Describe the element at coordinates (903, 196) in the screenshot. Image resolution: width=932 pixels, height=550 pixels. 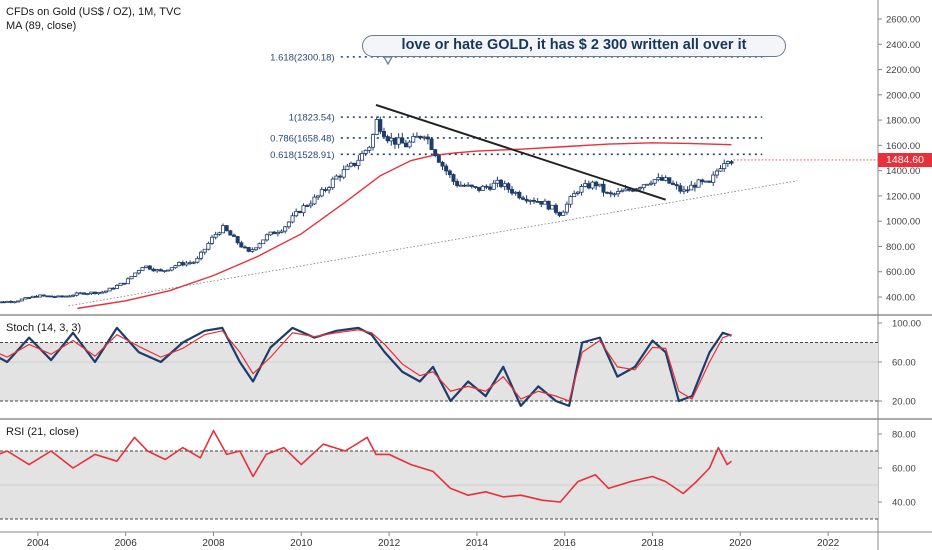
I see `y-tick-label-price: 1200.00` at that location.